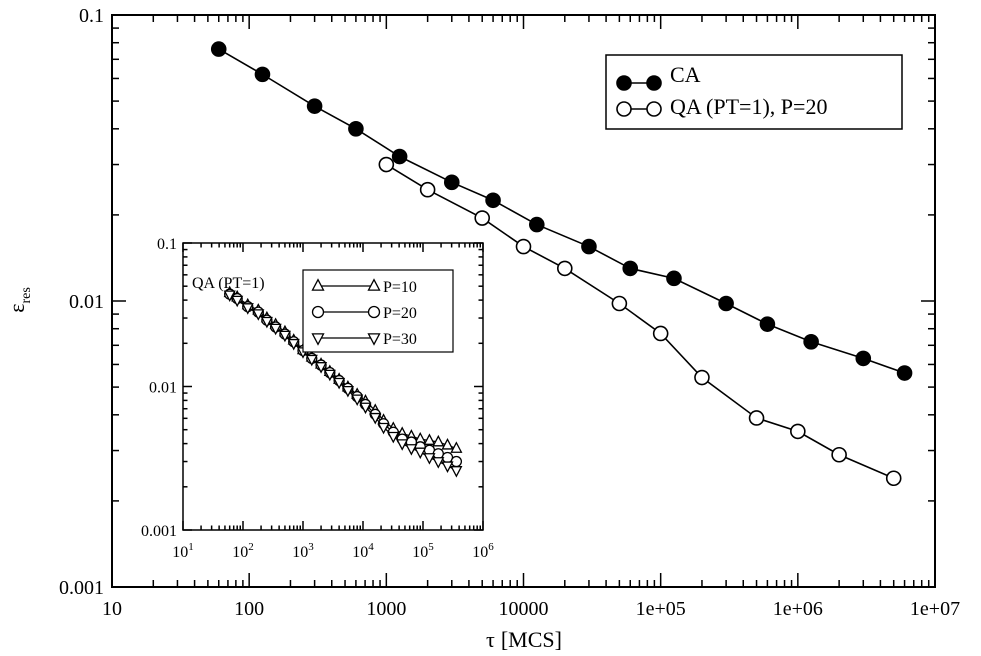 The height and width of the screenshot is (656, 981). What do you see at coordinates (754, 92) in the screenshot?
I see `main-legend: CA QA (PT=1), P=20` at bounding box center [754, 92].